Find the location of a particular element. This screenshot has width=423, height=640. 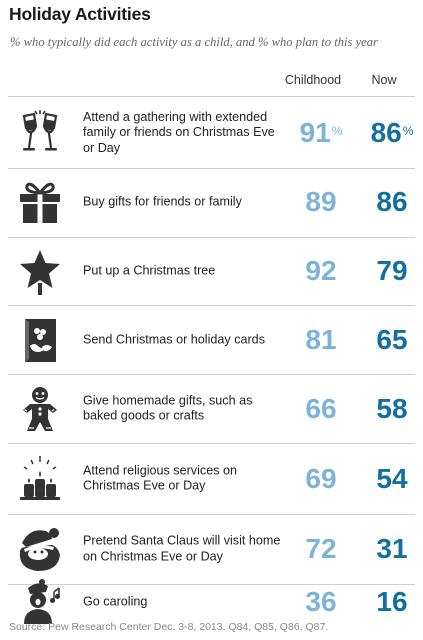

now-value: 86% is located at coordinates (392, 132).